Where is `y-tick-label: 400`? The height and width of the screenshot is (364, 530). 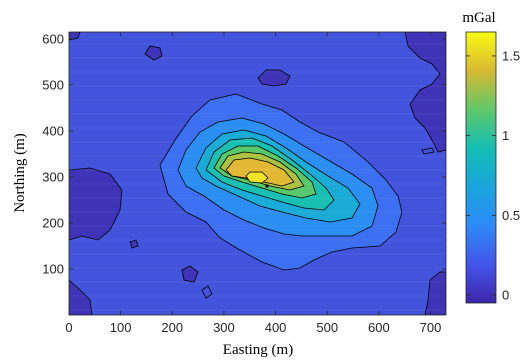
y-tick-label: 400 is located at coordinates (53, 130).